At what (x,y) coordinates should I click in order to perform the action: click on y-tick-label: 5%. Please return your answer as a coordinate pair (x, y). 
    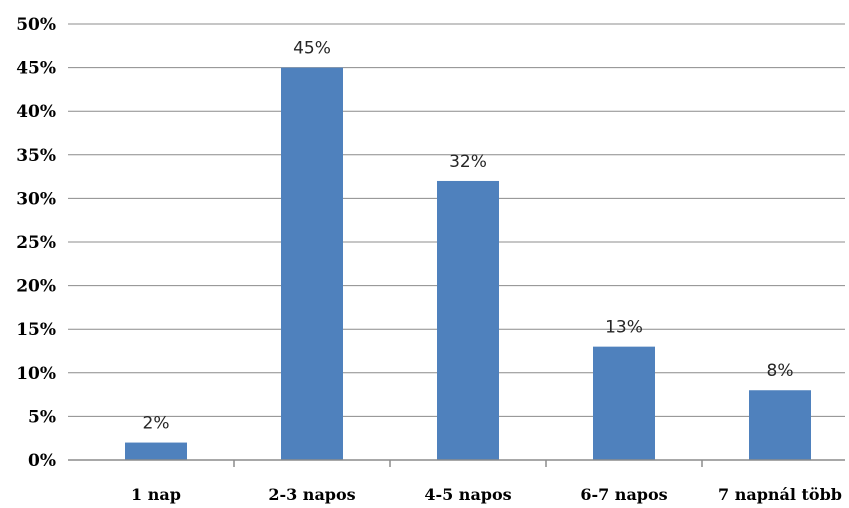
    Looking at the image, I should click on (42, 417).